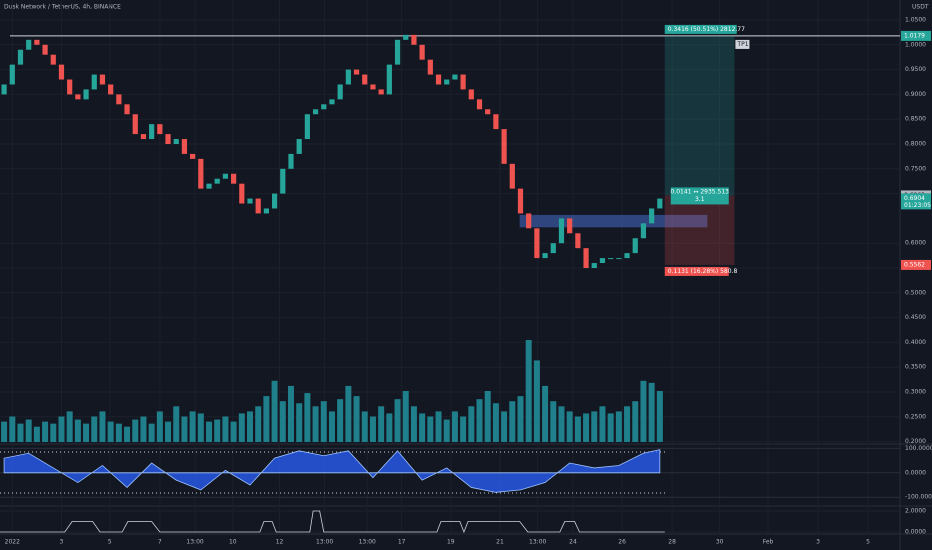 This screenshot has width=932, height=550. What do you see at coordinates (720, 542) in the screenshot?
I see `x-tick-label: 30` at bounding box center [720, 542].